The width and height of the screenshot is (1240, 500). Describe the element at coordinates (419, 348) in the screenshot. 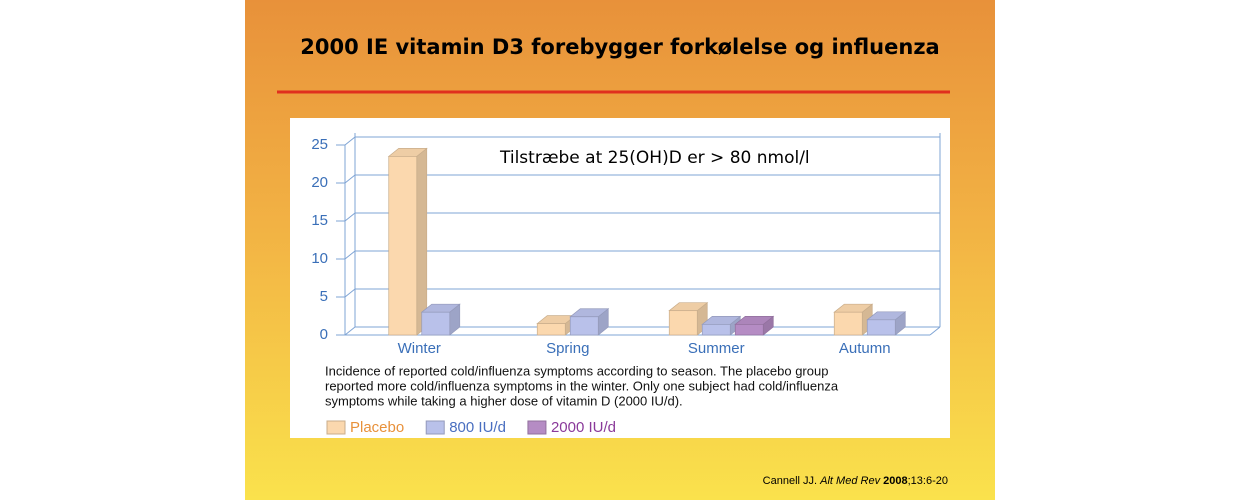

I see `x-tick-label: Winter` at that location.